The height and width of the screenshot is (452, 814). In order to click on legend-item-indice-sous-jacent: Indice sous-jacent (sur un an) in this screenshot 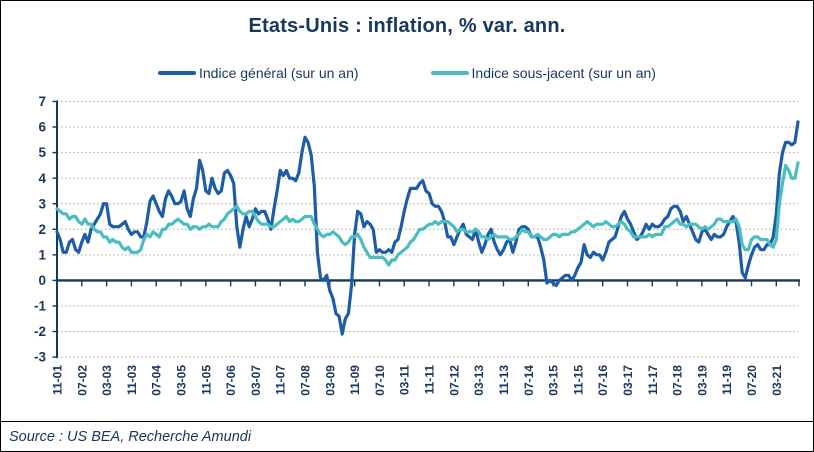, I will do `click(543, 73)`.